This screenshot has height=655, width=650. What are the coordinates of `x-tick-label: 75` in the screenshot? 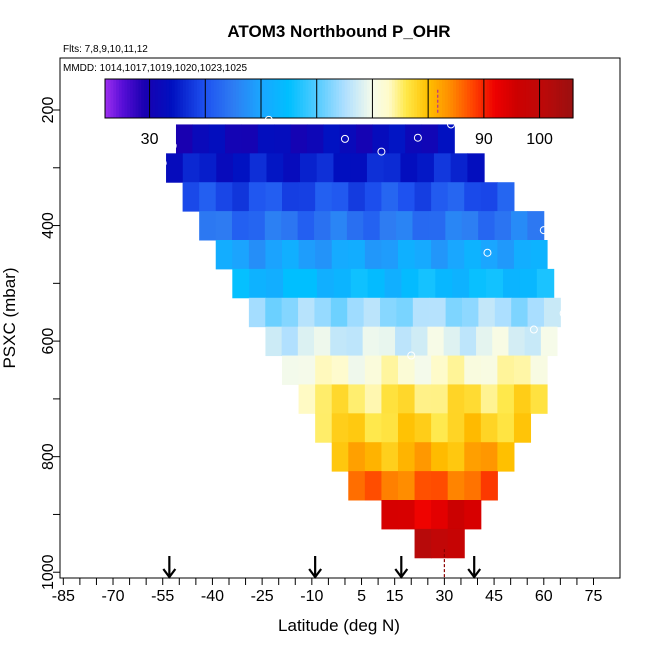 It's located at (594, 596).